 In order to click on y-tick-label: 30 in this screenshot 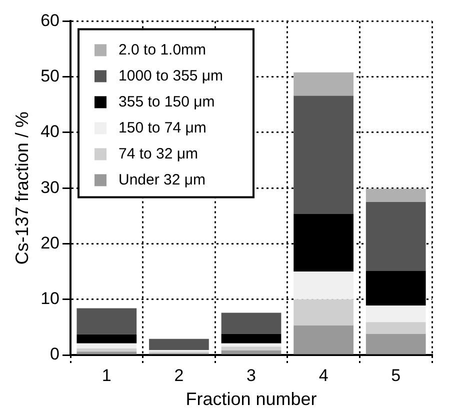, I will do `click(50, 187)`.